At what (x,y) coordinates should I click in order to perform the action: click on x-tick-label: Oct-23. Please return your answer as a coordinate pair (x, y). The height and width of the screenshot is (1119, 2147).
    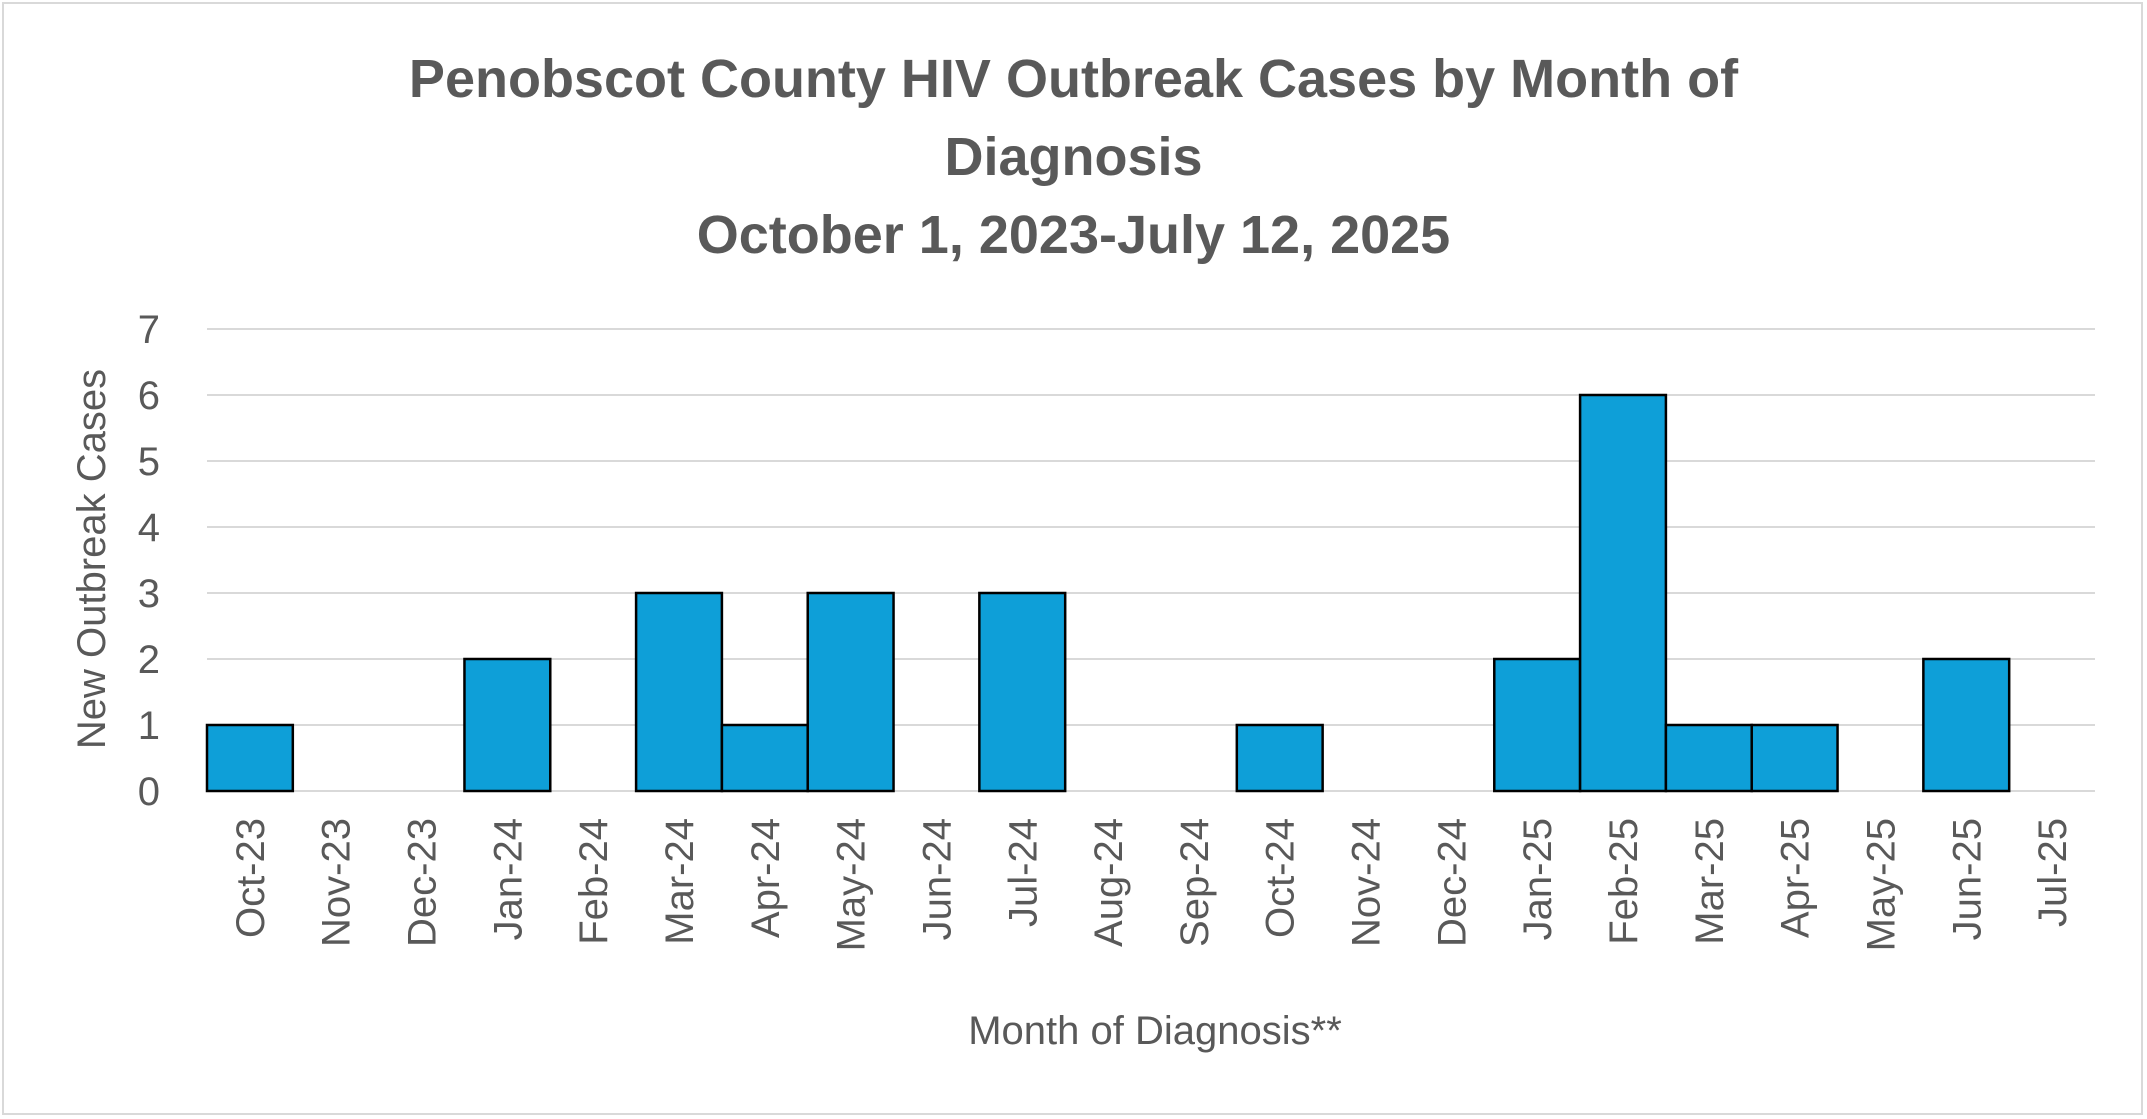
    Looking at the image, I should click on (251, 878).